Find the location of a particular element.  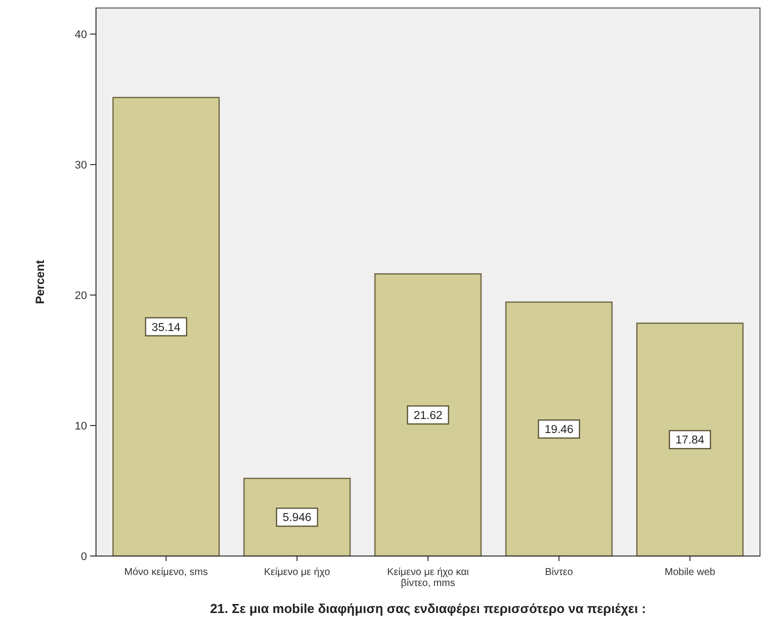

data-label: 17.84 is located at coordinates (690, 440).